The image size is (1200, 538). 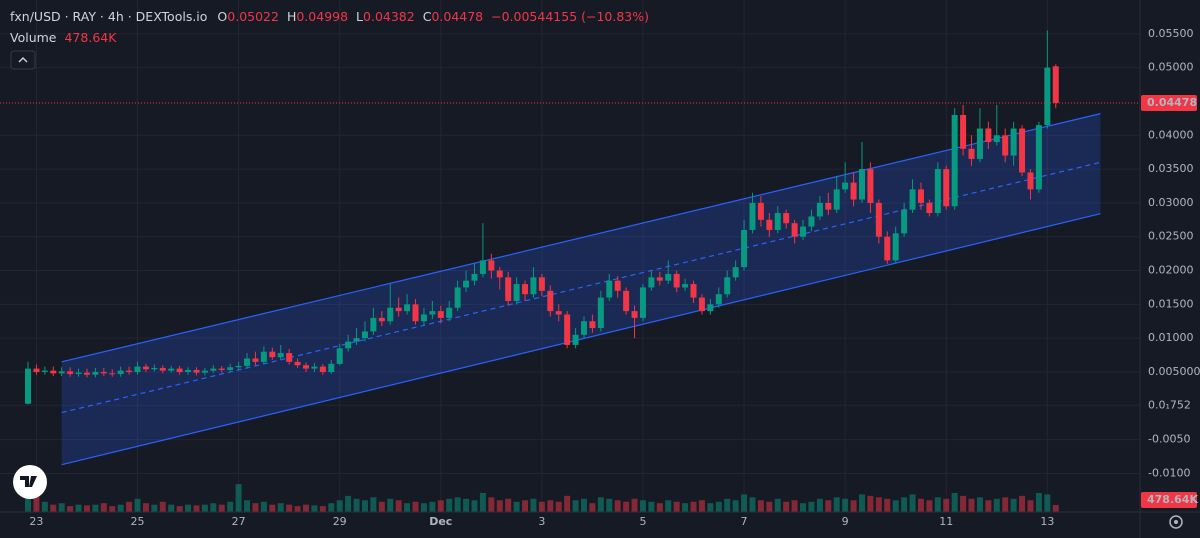 I want to click on chevron-icon, so click(x=23, y=60).